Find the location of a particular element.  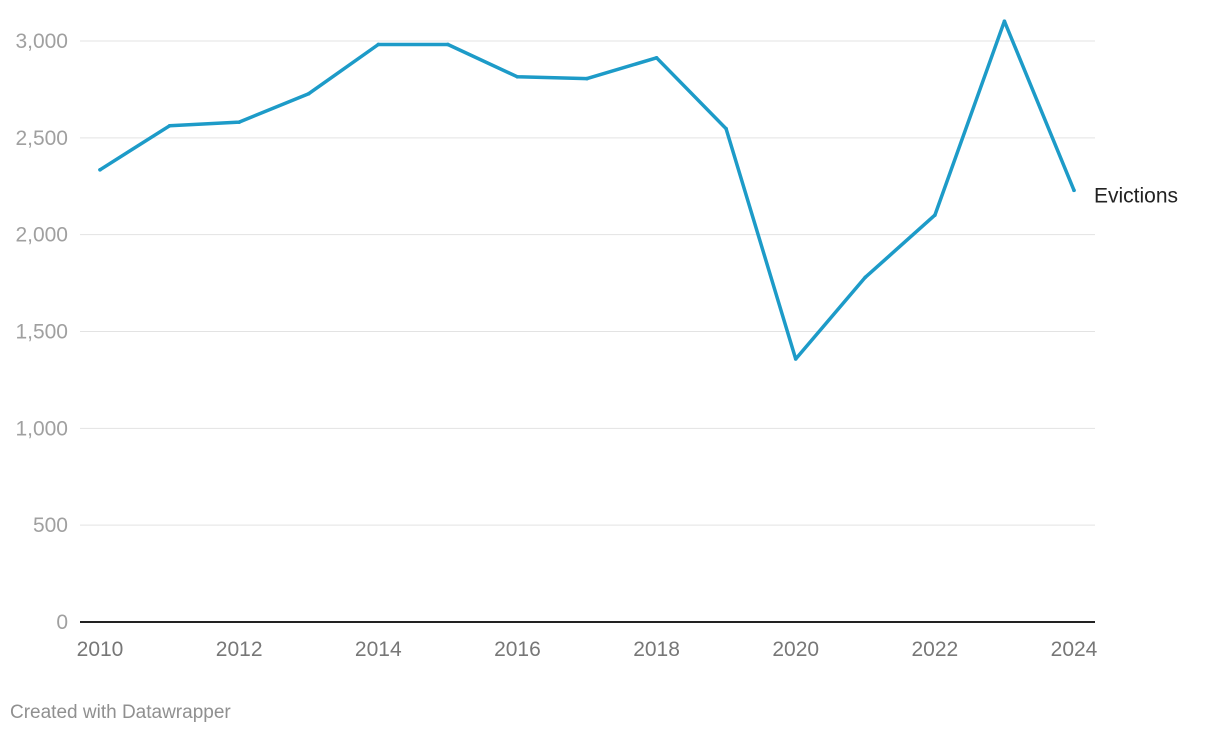

x-tick-label: 2012 is located at coordinates (239, 649).